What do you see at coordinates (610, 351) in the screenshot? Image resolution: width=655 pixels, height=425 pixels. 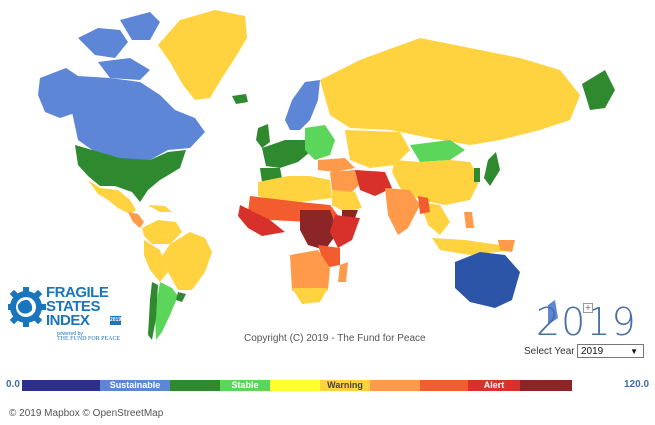 I see `year-dropdown: 2019 ▼` at bounding box center [610, 351].